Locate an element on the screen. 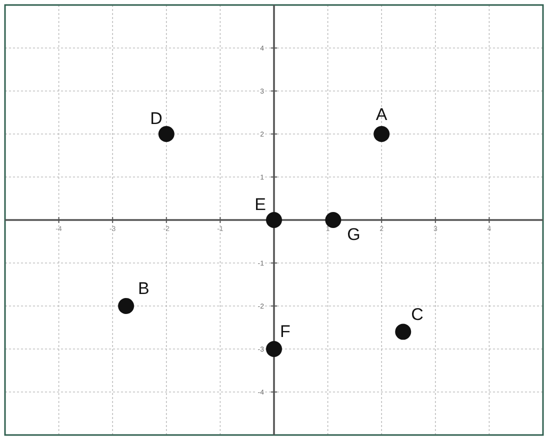 The height and width of the screenshot is (438, 545). annotation: F is located at coordinates (285, 331).